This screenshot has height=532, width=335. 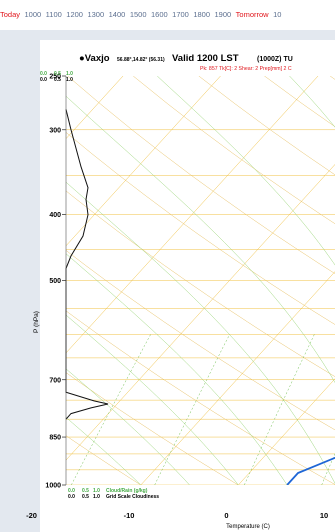 I want to click on hour-link-1000: 1000, so click(x=33, y=14).